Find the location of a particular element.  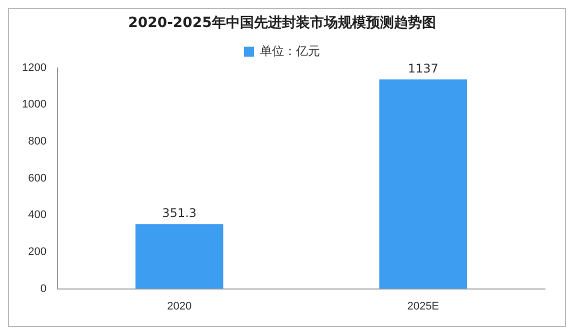

data-label: 351.3 is located at coordinates (179, 213).